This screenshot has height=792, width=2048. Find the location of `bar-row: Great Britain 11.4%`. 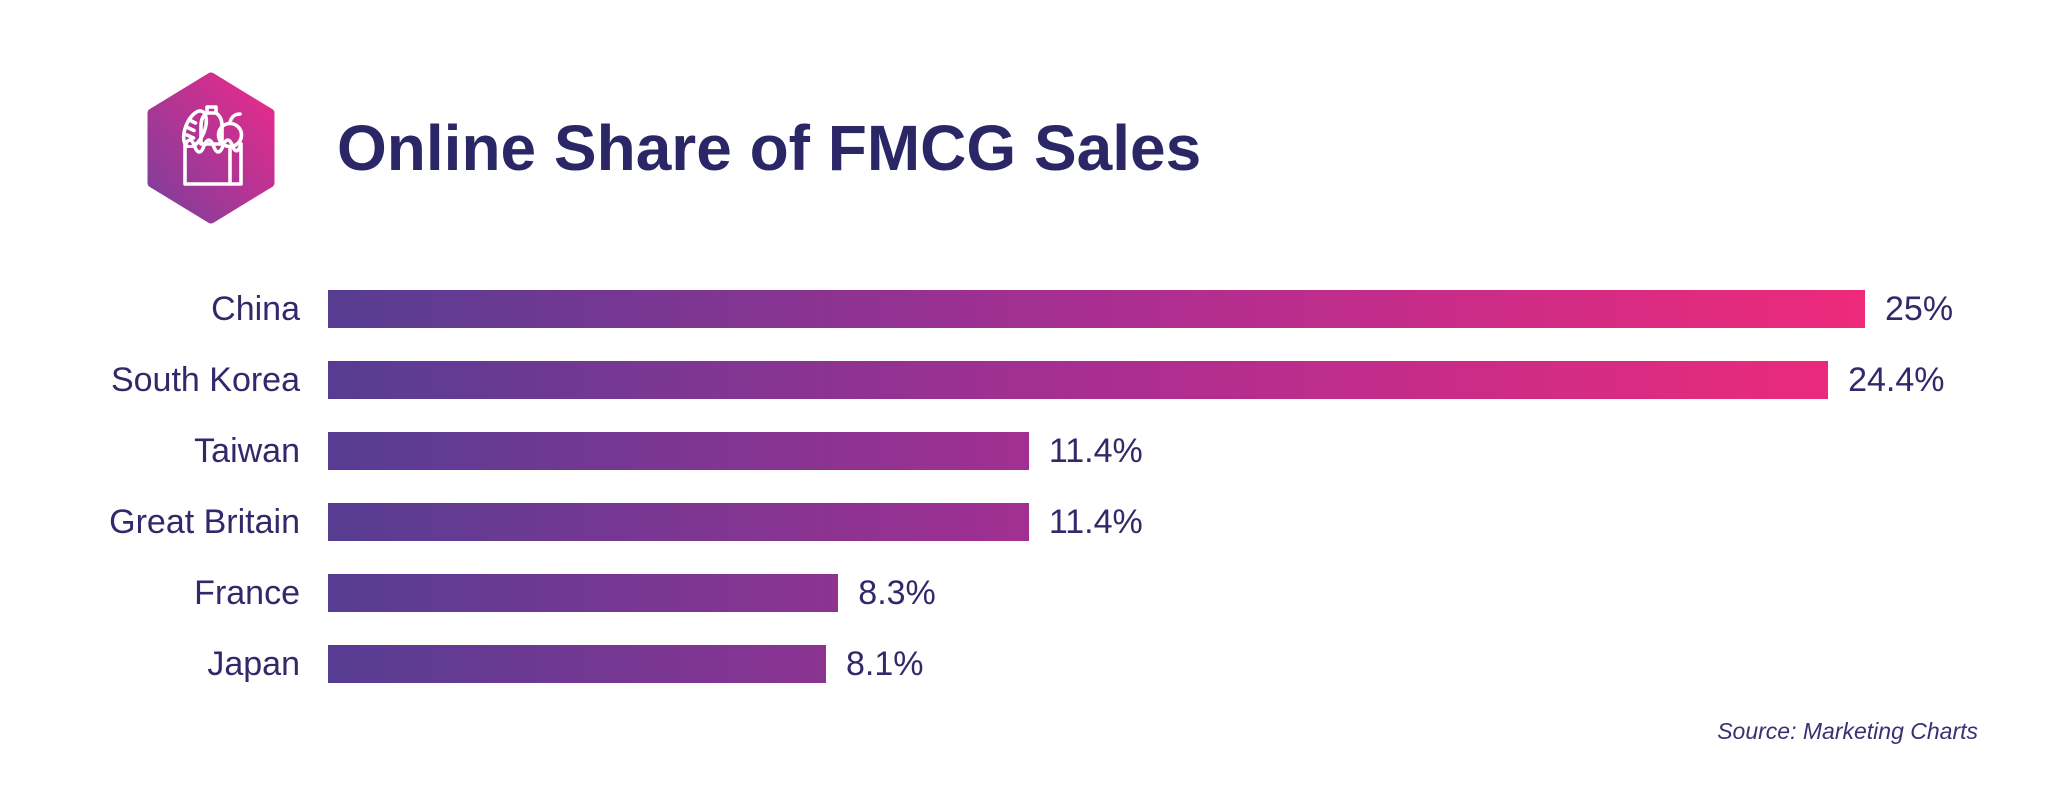

bar-row: Great Britain 11.4% is located at coordinates (1024, 522).